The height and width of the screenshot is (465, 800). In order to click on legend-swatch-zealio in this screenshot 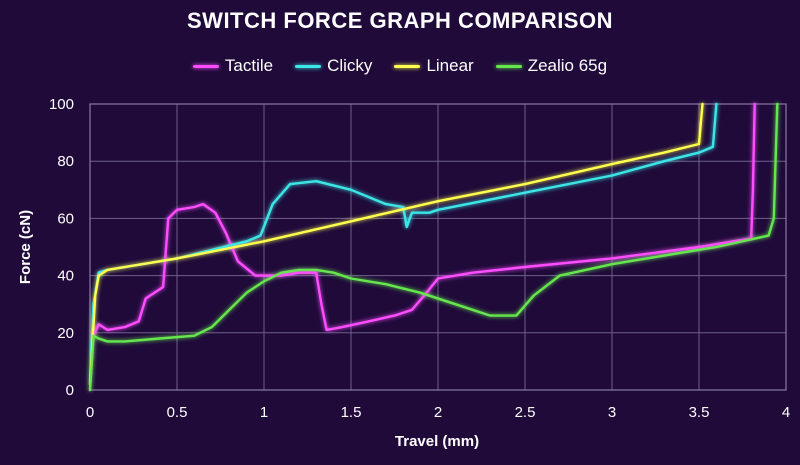, I will do `click(508, 66)`.